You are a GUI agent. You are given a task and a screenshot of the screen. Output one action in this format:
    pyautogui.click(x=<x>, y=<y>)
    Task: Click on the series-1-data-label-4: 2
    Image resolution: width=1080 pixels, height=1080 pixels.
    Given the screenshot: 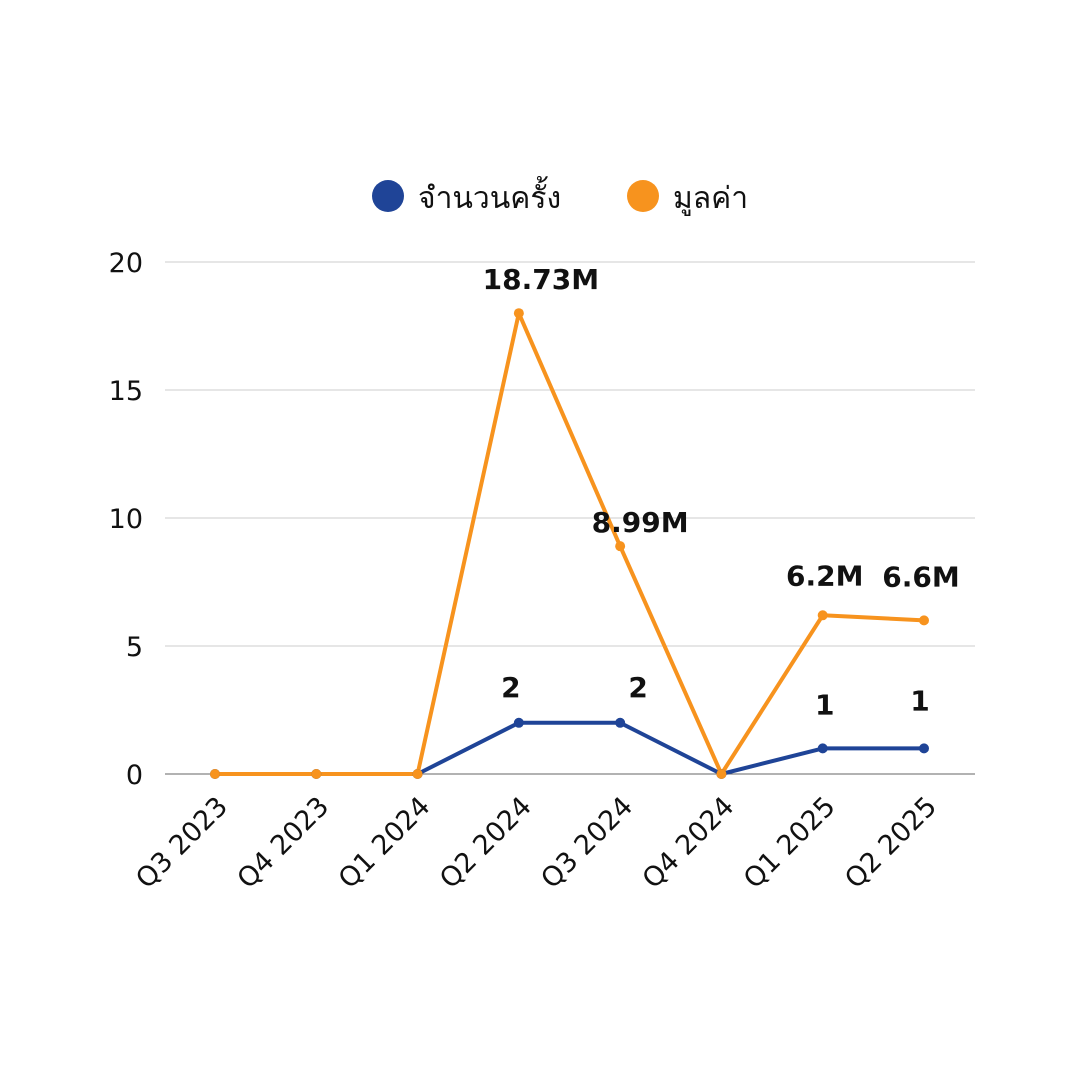 What is the action you would take?
    pyautogui.click(x=637, y=687)
    